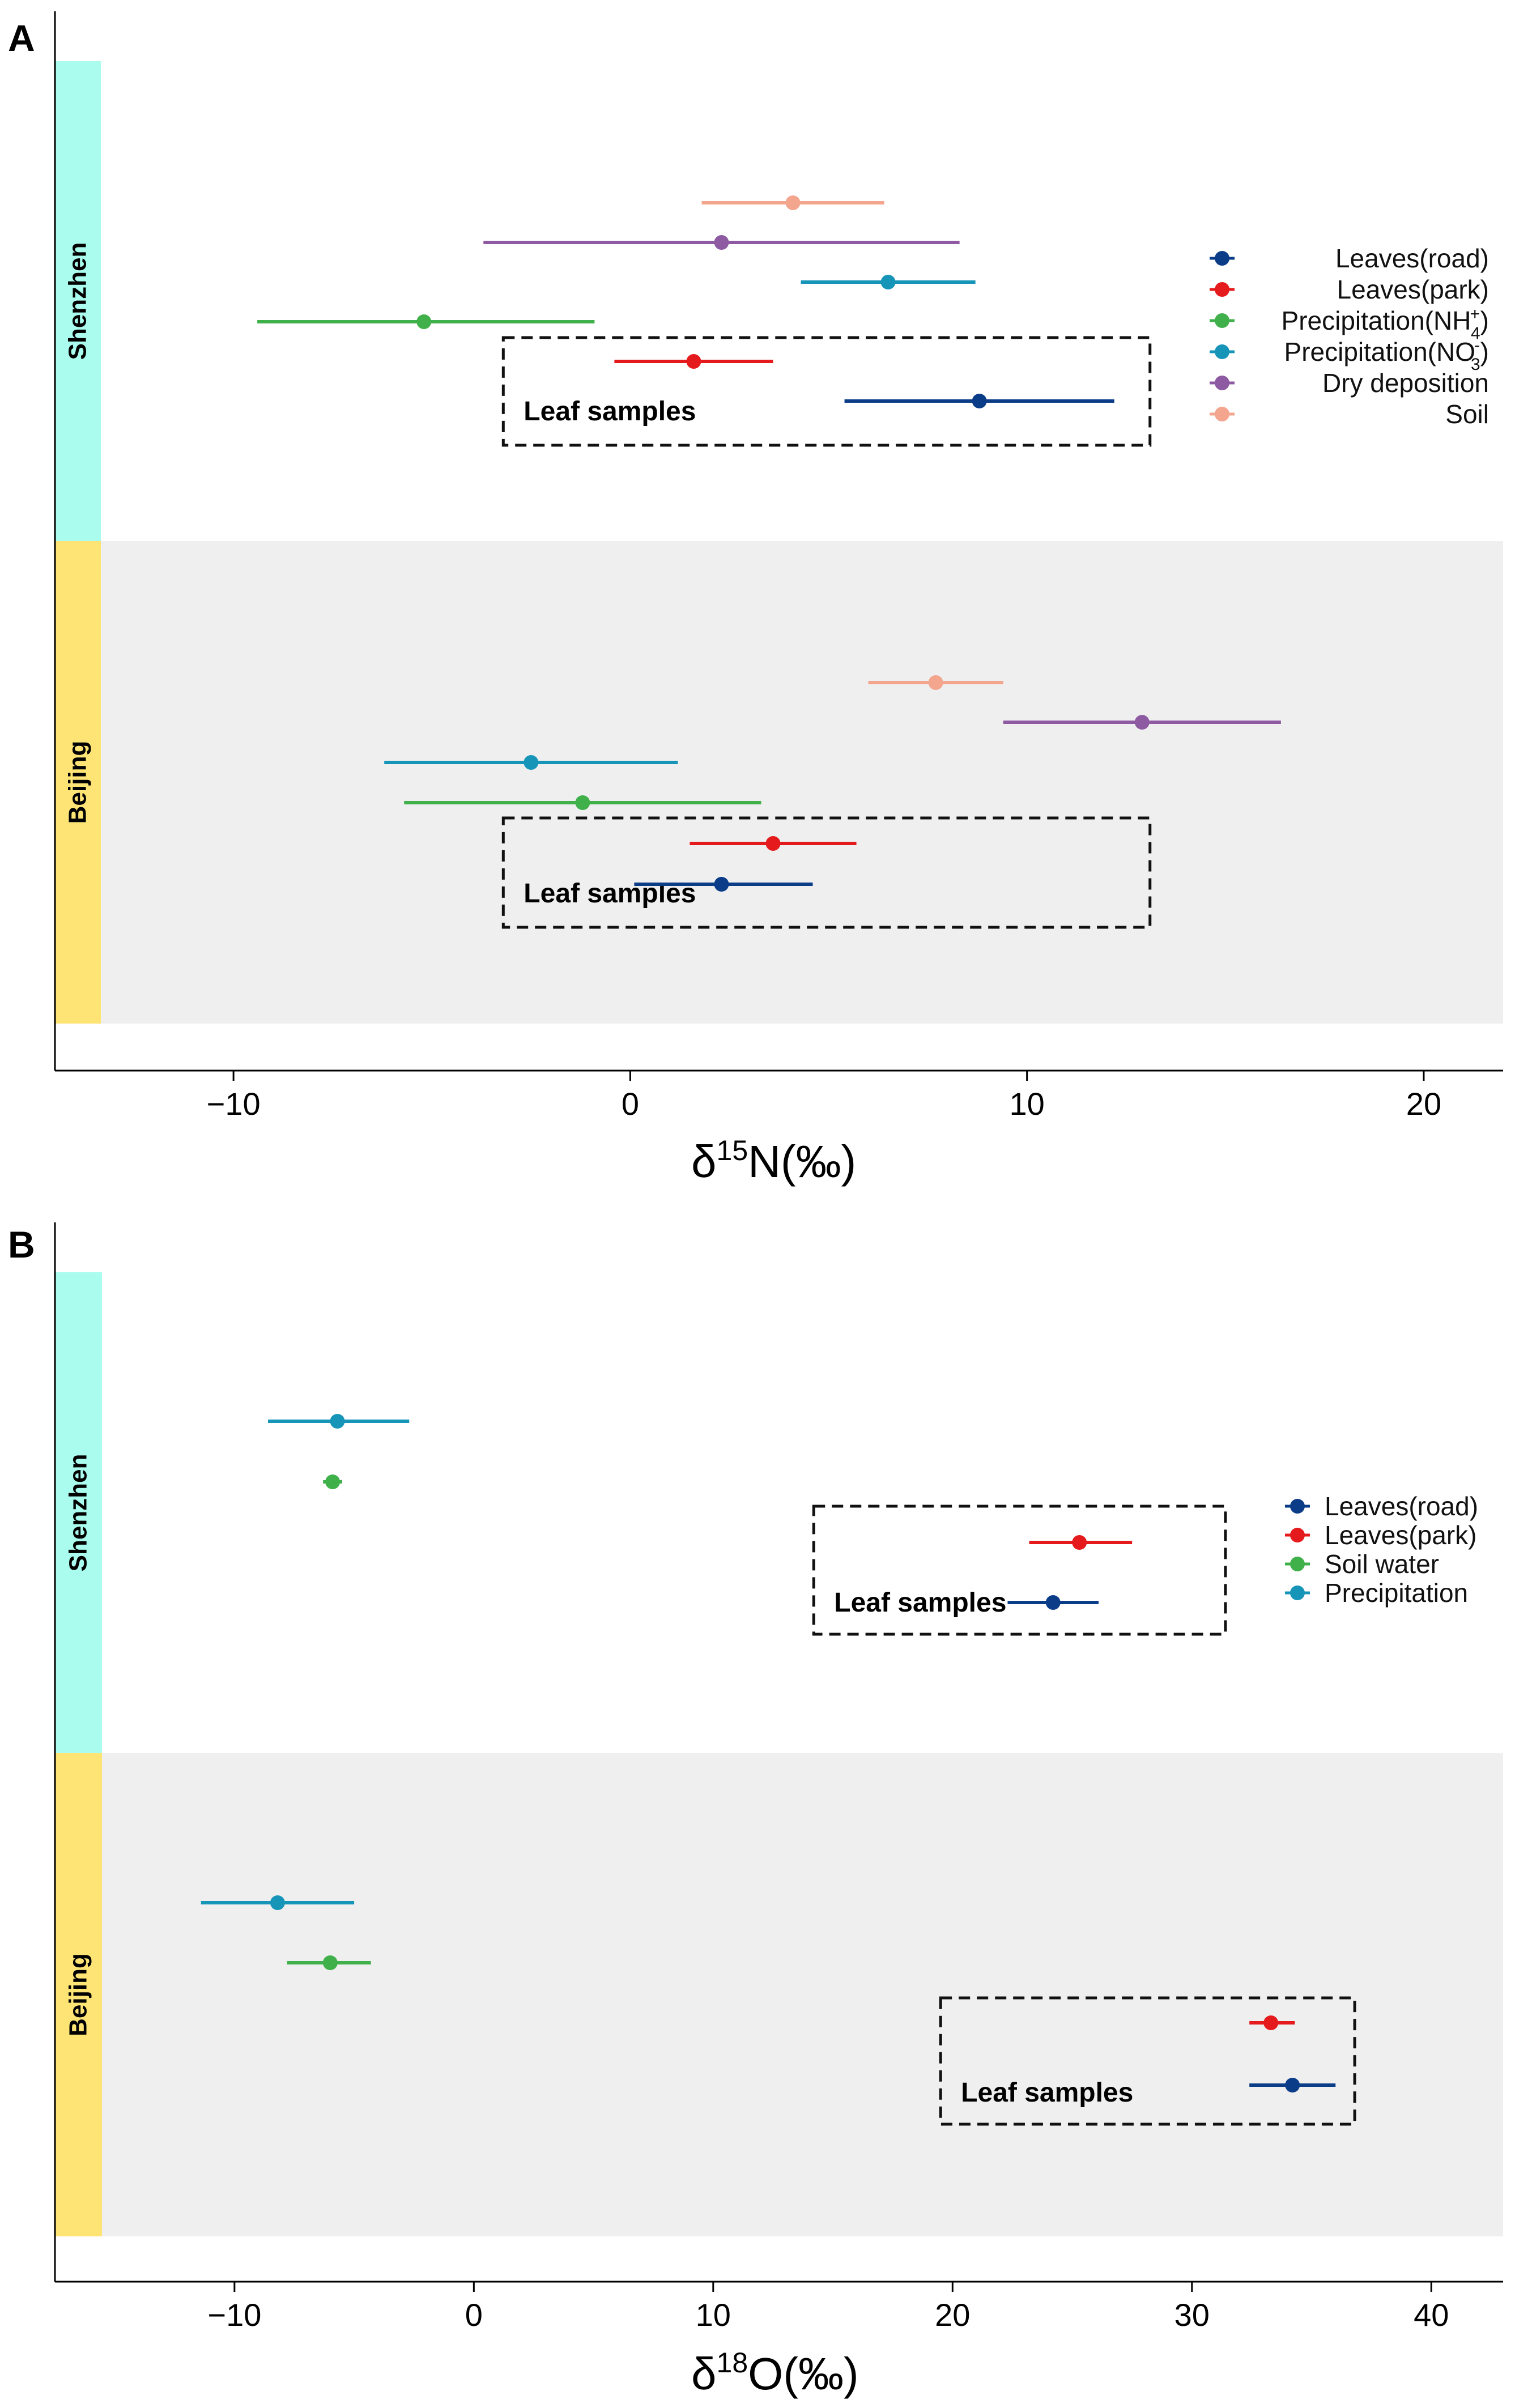 Image resolution: width=1515 pixels, height=2408 pixels. What do you see at coordinates (21, 1244) in the screenshot?
I see `panel-label-b: B` at bounding box center [21, 1244].